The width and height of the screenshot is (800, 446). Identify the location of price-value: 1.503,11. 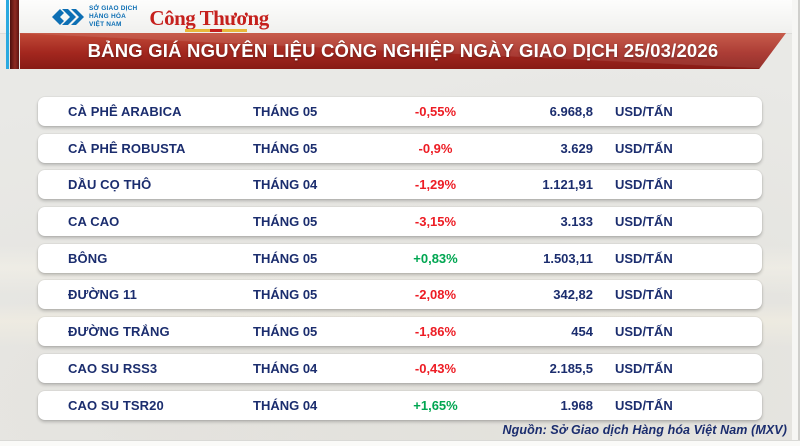
(568, 258).